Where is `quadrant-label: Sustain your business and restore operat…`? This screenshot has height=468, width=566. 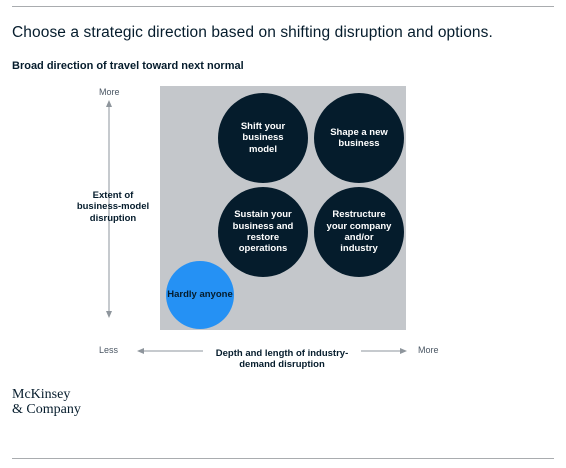 quadrant-label: Sustain your business and restore operat… is located at coordinates (263, 232).